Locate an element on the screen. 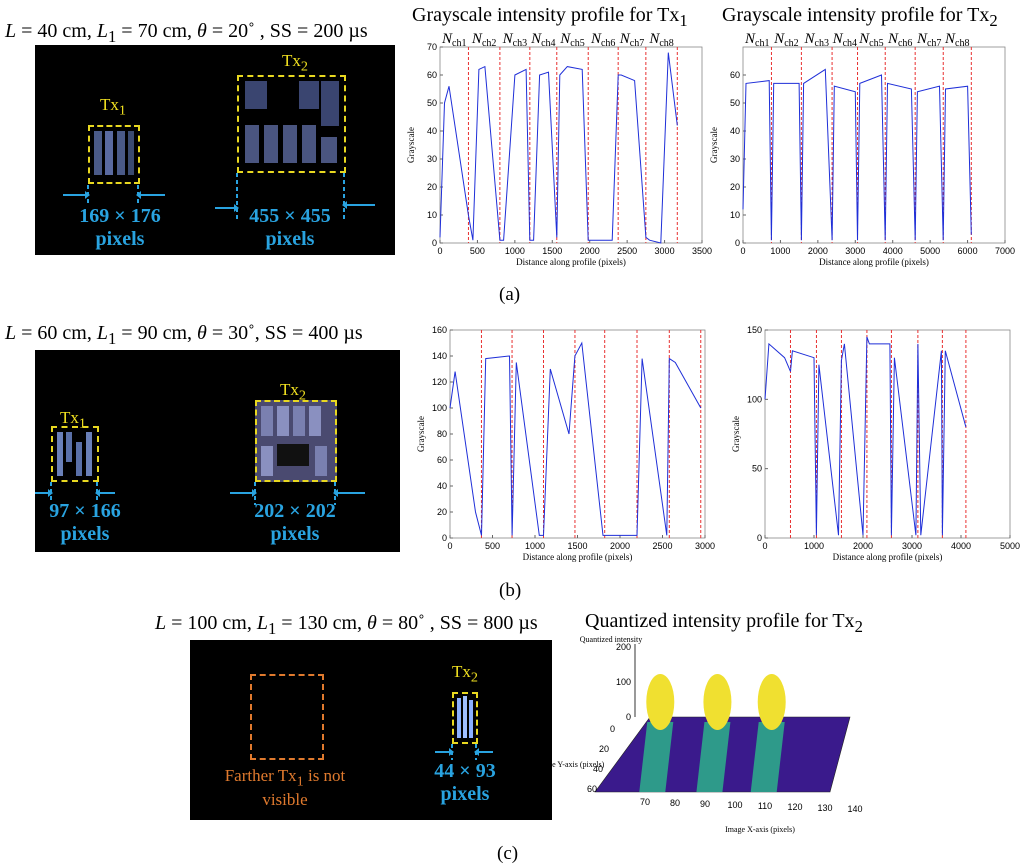 Image resolution: width=1021 pixels, height=867 pixels. x-tick-label: 3000 is located at coordinates (912, 546).